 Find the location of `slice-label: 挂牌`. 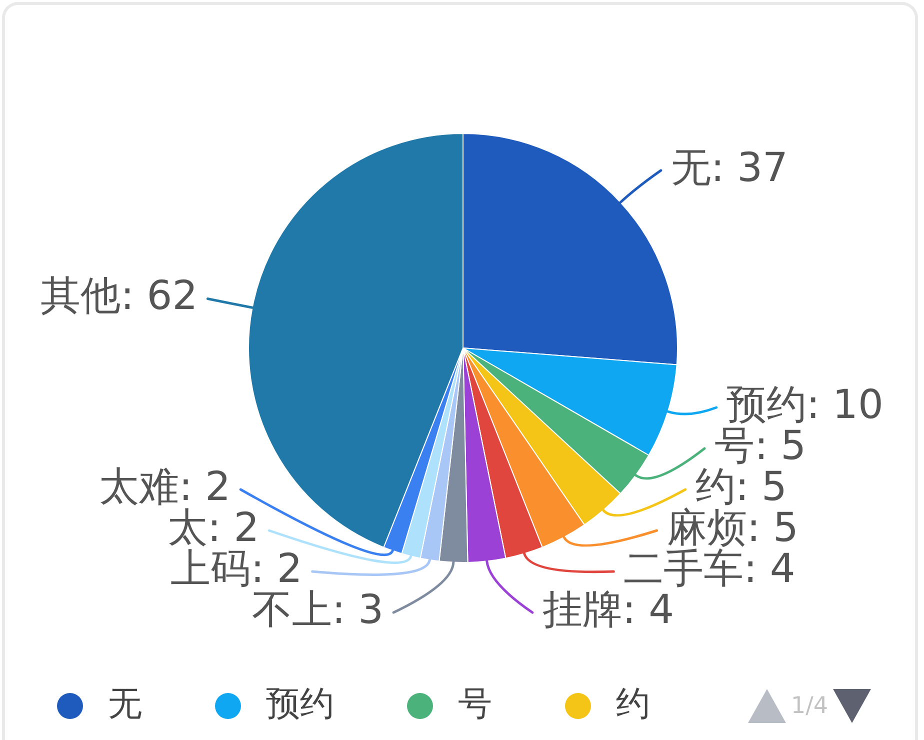

slice-label: 挂牌 is located at coordinates (582, 609).